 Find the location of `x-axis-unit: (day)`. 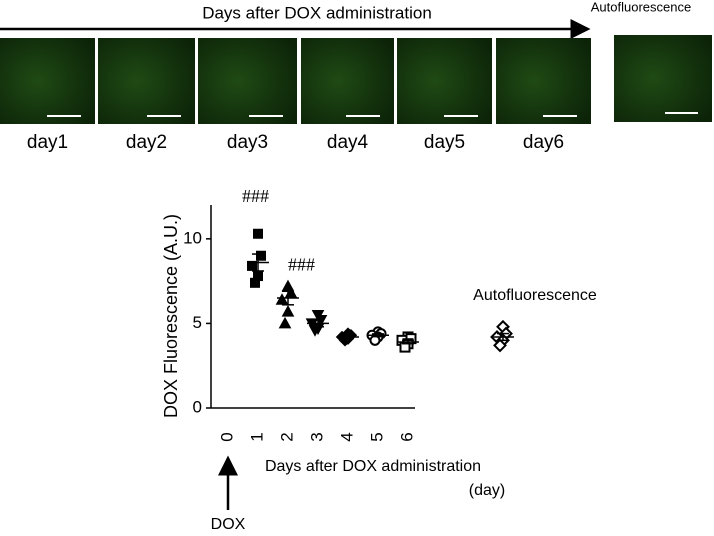

x-axis-unit: (day) is located at coordinates (487, 490).